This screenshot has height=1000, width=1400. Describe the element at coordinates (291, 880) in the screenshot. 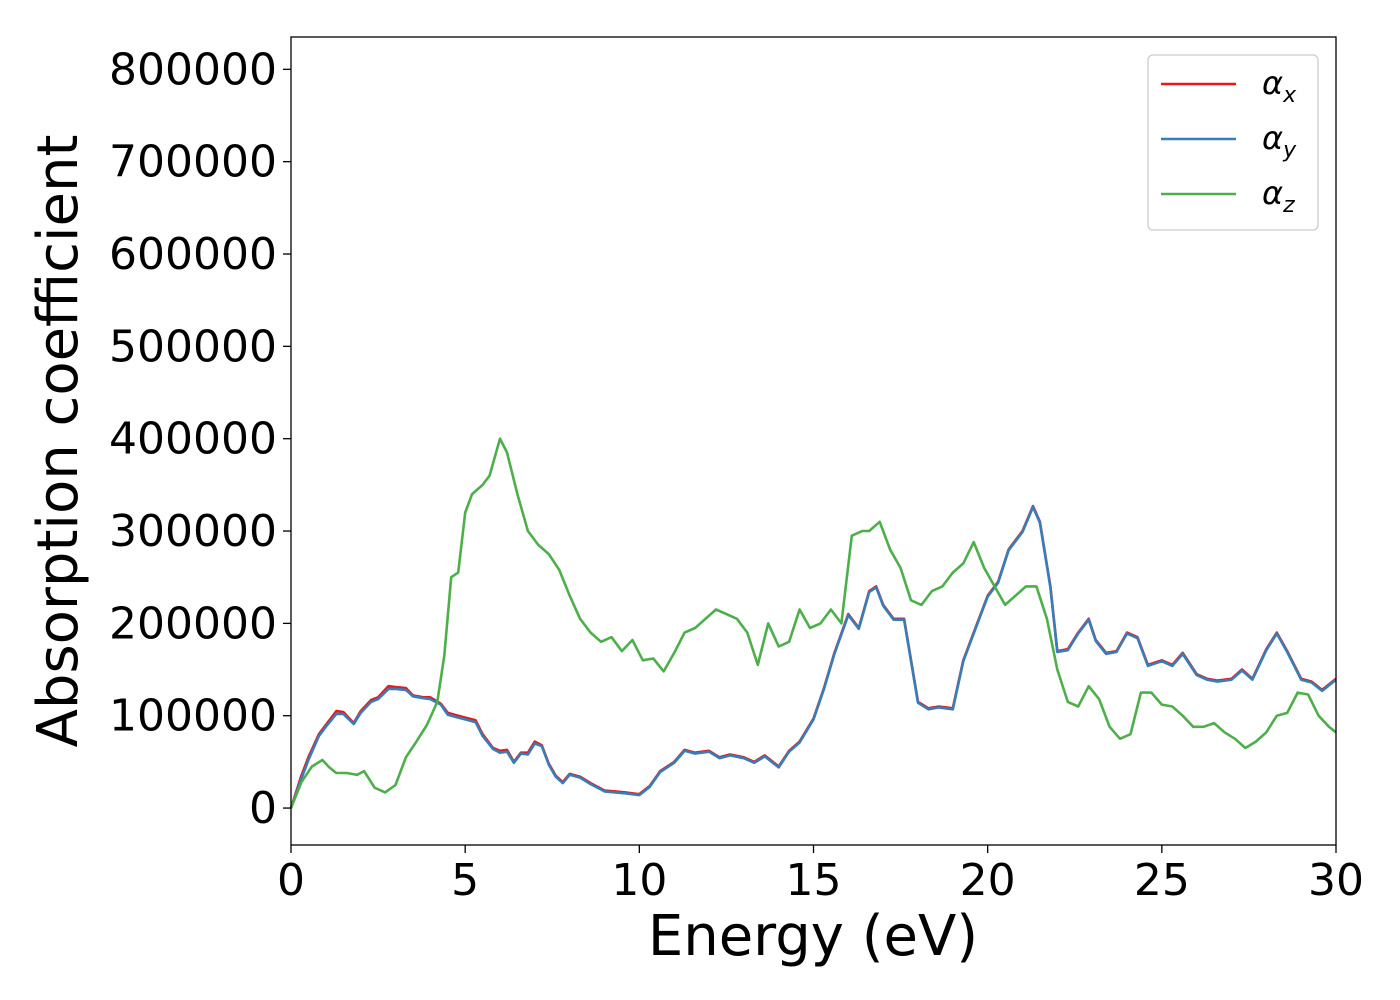

I see `x-tick-label: 0` at that location.